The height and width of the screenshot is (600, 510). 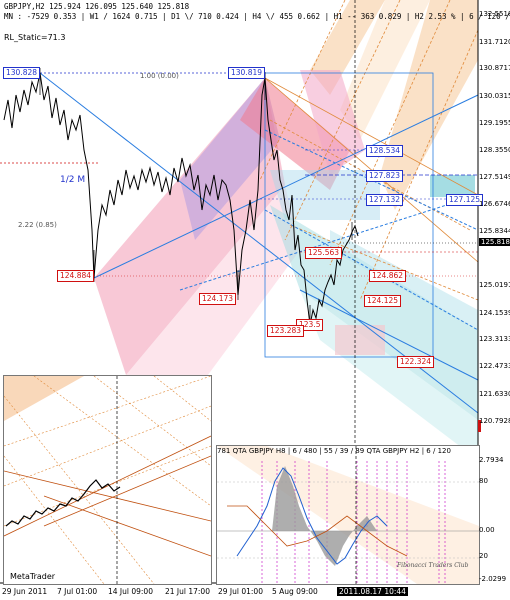 I want to click on indicator-axis-tick: 80, so click(x=483, y=481).